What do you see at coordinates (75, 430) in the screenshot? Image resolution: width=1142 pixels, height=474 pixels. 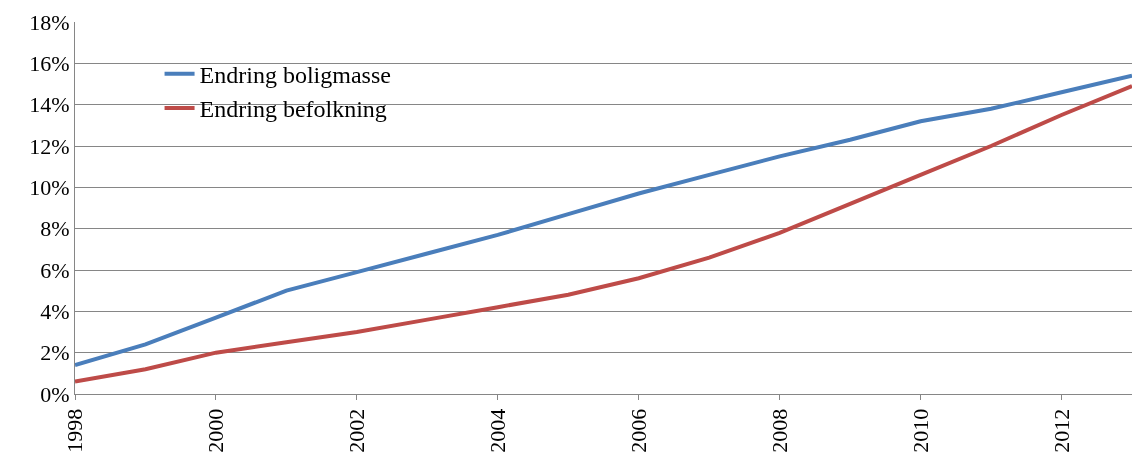 I see `x-tick-label: 1998` at bounding box center [75, 430].